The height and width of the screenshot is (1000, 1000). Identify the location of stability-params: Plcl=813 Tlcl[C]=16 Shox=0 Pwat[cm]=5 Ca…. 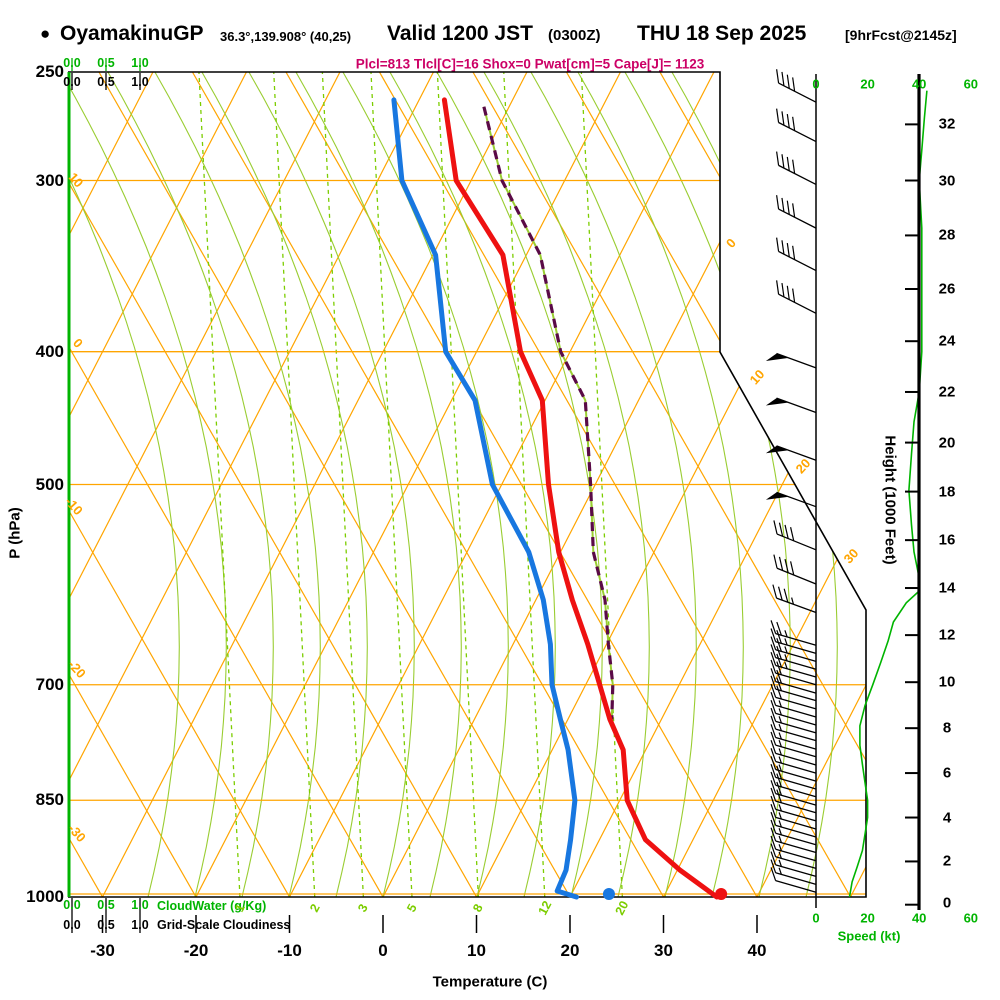
(530, 64).